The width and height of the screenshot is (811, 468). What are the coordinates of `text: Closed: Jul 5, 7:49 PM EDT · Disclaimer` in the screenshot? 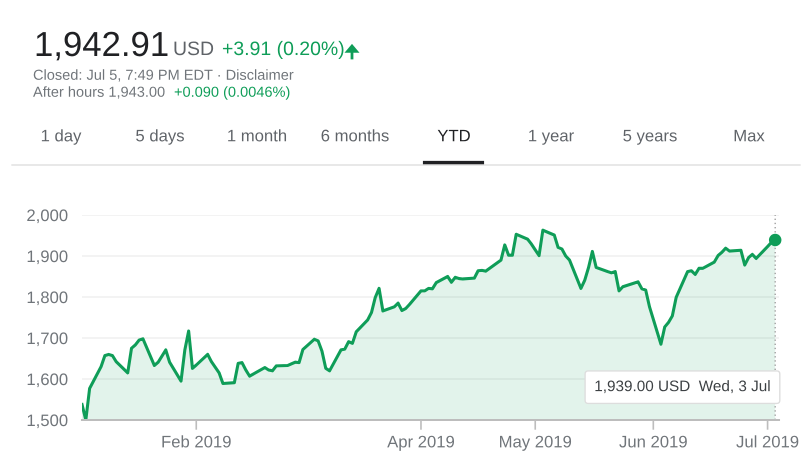 It's located at (164, 75).